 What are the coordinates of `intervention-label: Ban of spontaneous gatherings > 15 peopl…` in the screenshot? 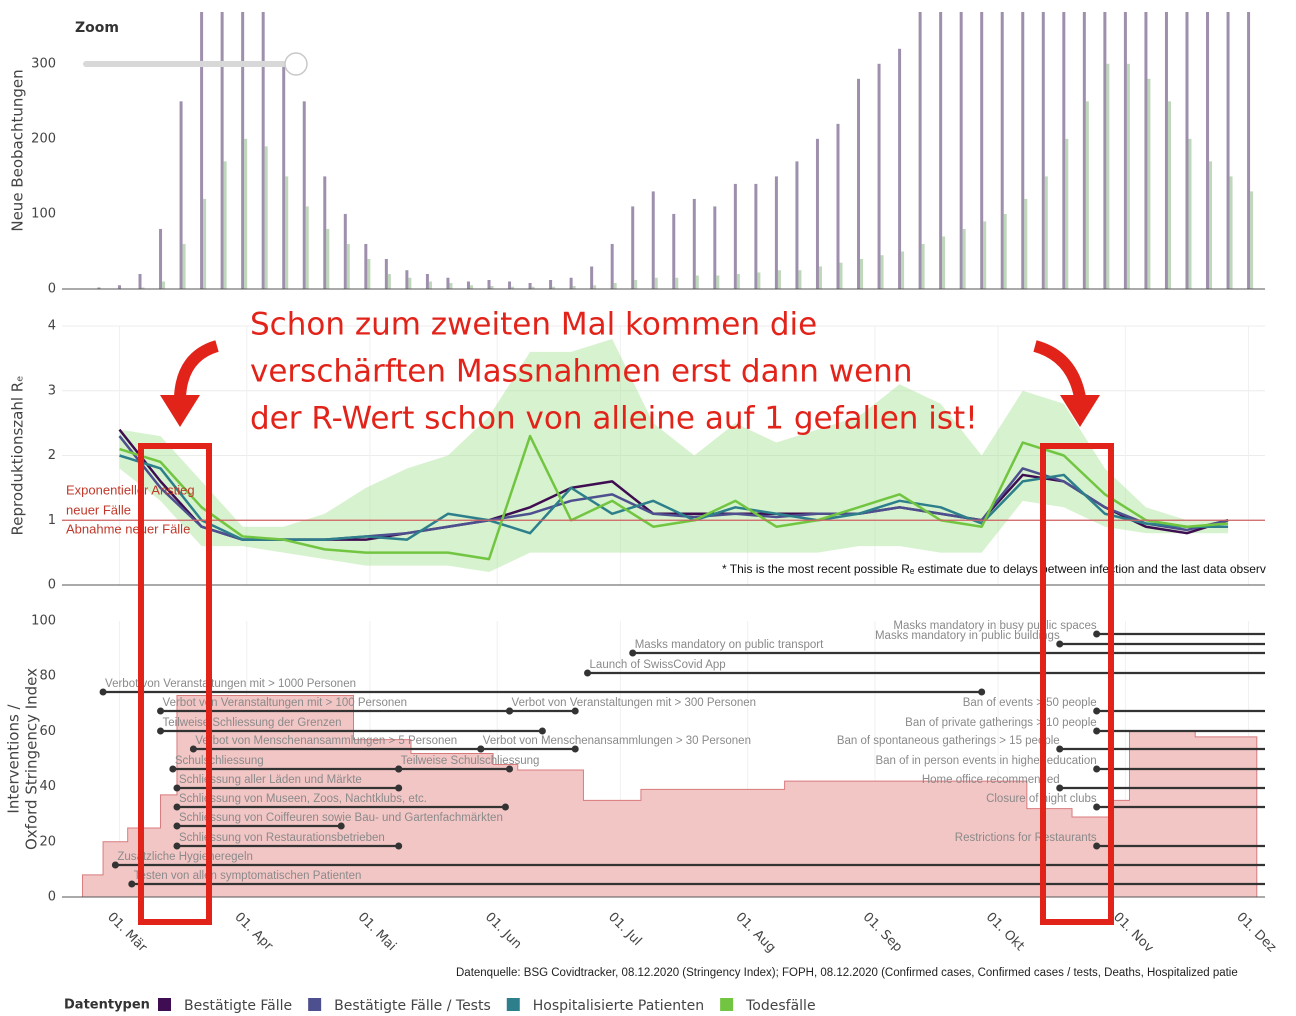 It's located at (948, 741).